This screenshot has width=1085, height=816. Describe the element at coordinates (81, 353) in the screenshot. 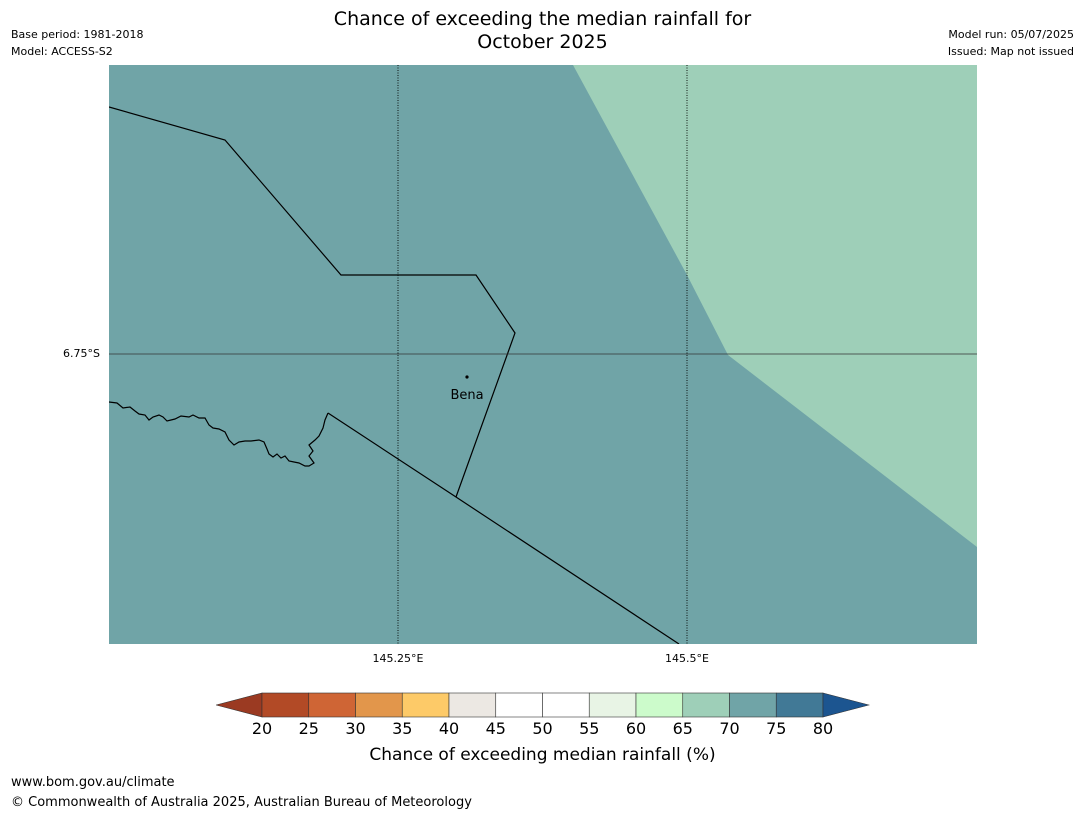

I see `lat-label: 6.75°S` at that location.